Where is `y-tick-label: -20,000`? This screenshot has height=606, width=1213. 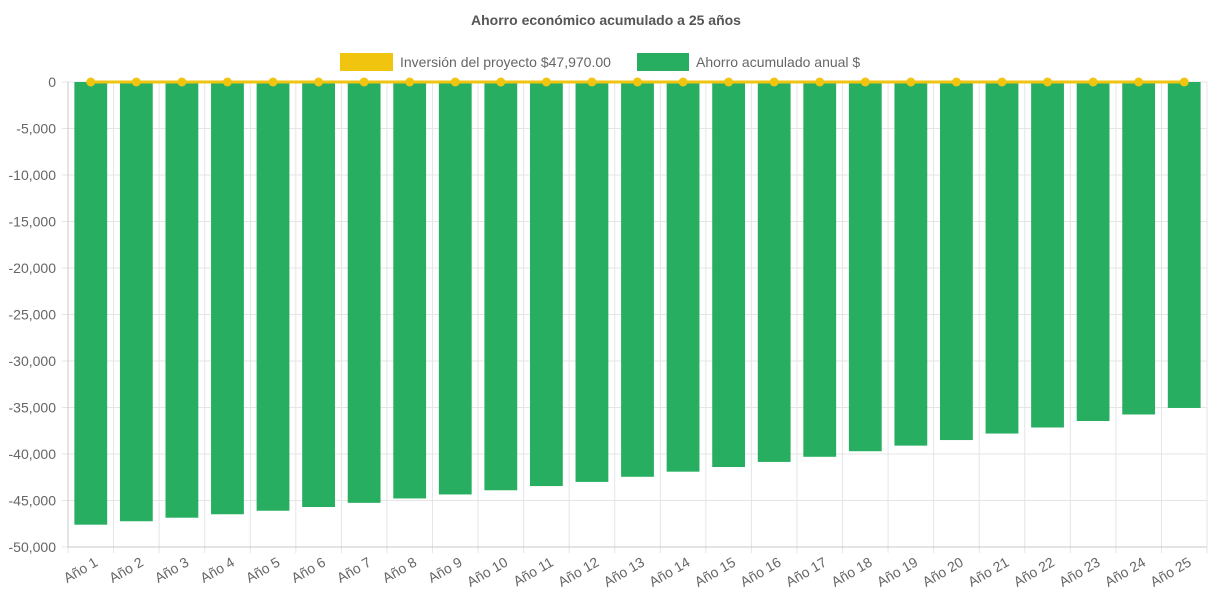
y-tick-label: -20,000 is located at coordinates (33, 268).